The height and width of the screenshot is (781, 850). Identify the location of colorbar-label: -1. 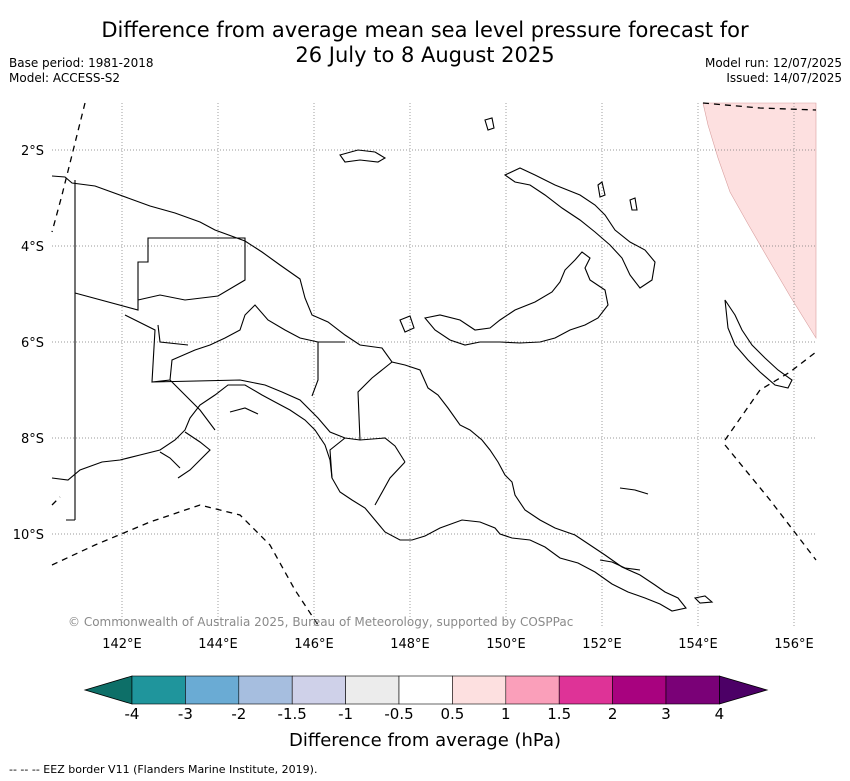
(346, 714).